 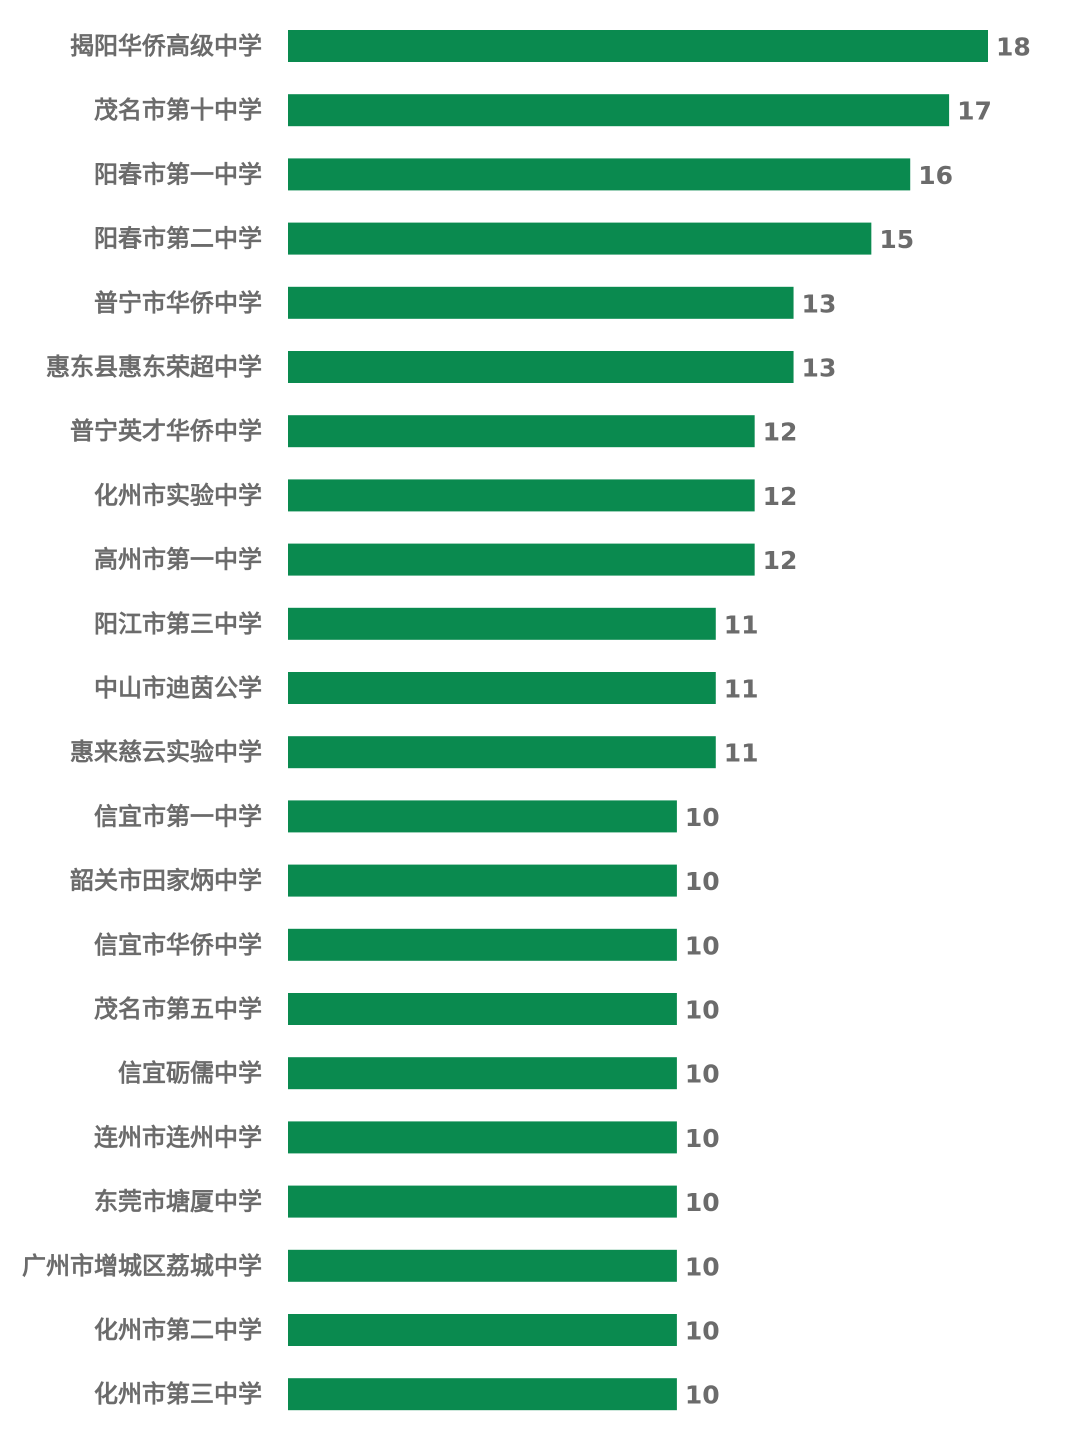 I want to click on value-label: 18, so click(x=1013, y=47).